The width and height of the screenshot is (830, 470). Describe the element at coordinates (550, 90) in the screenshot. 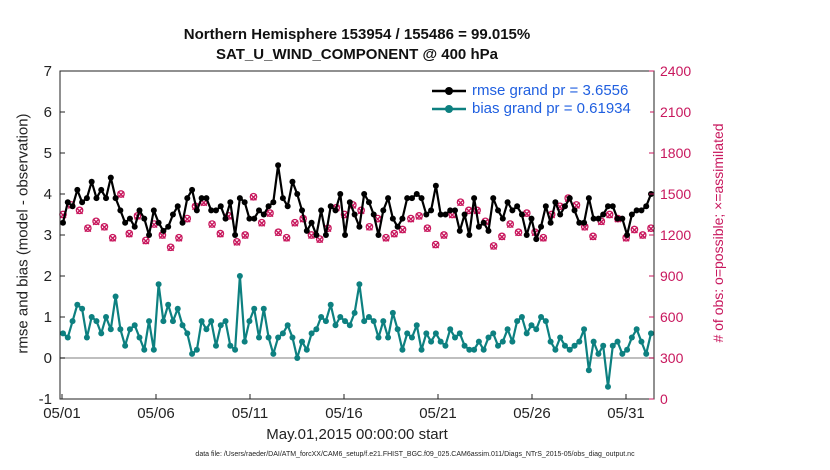

I see `legend-label-rmse: rmse grand pr = 3.6556` at that location.